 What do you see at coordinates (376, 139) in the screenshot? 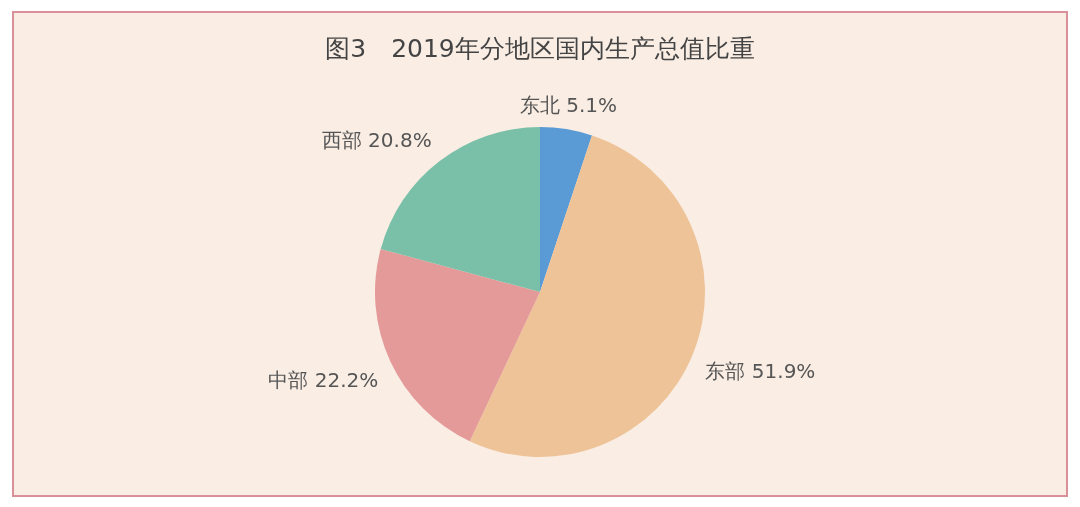
I see `slice-label: 西部 20.8%` at bounding box center [376, 139].